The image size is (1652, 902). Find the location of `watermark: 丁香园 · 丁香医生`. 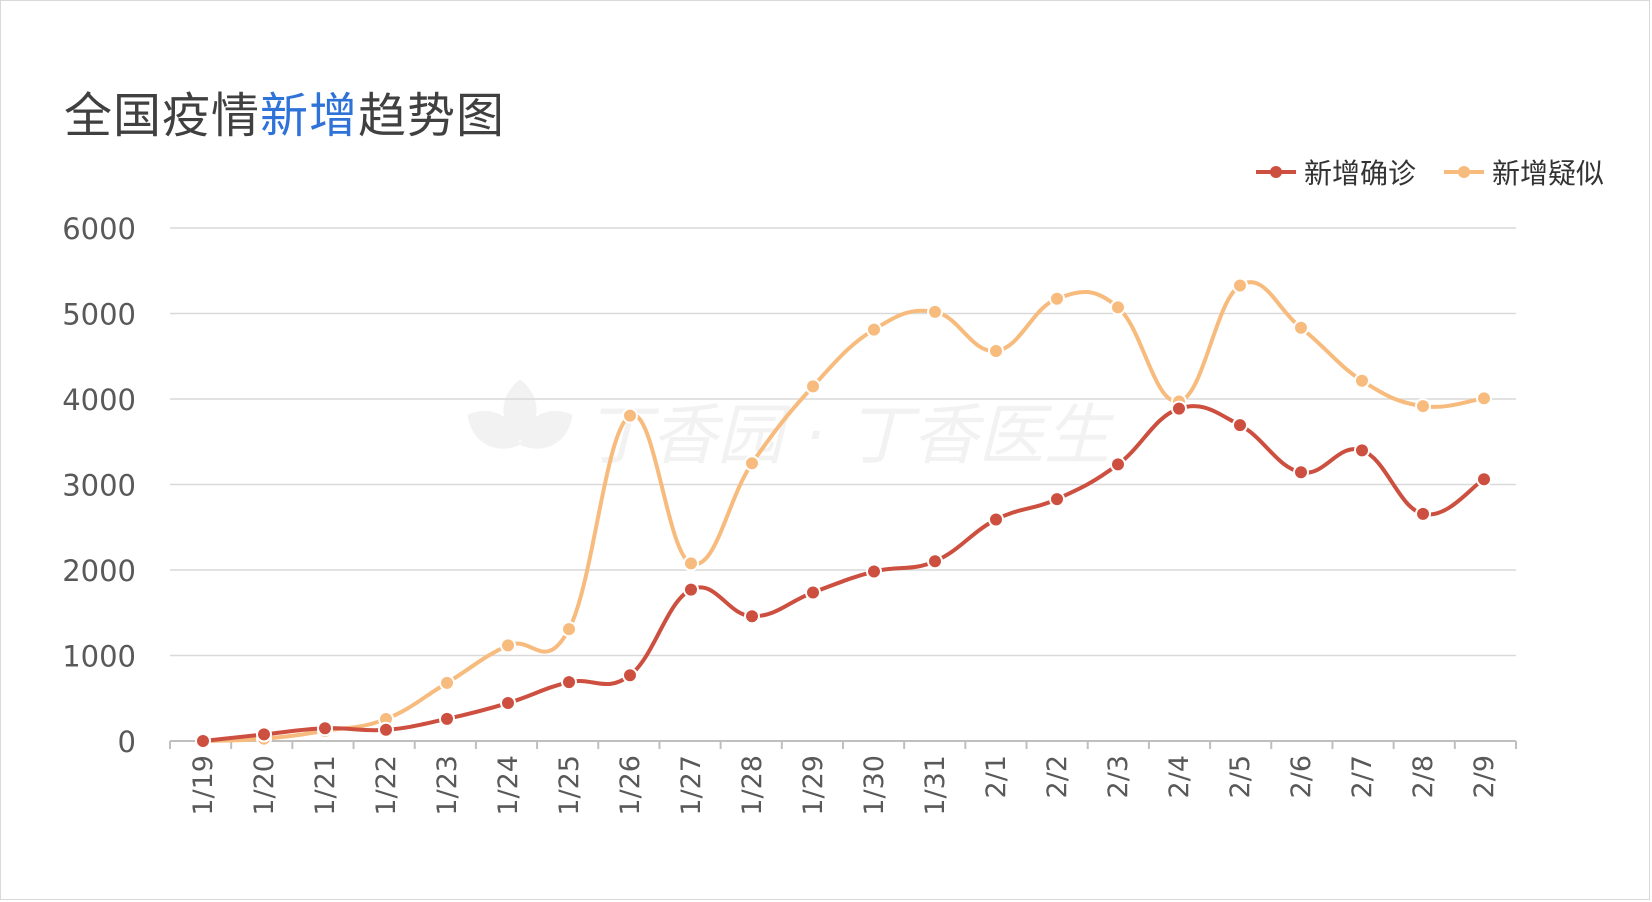

watermark: 丁香园 · 丁香医生 is located at coordinates (791, 426).